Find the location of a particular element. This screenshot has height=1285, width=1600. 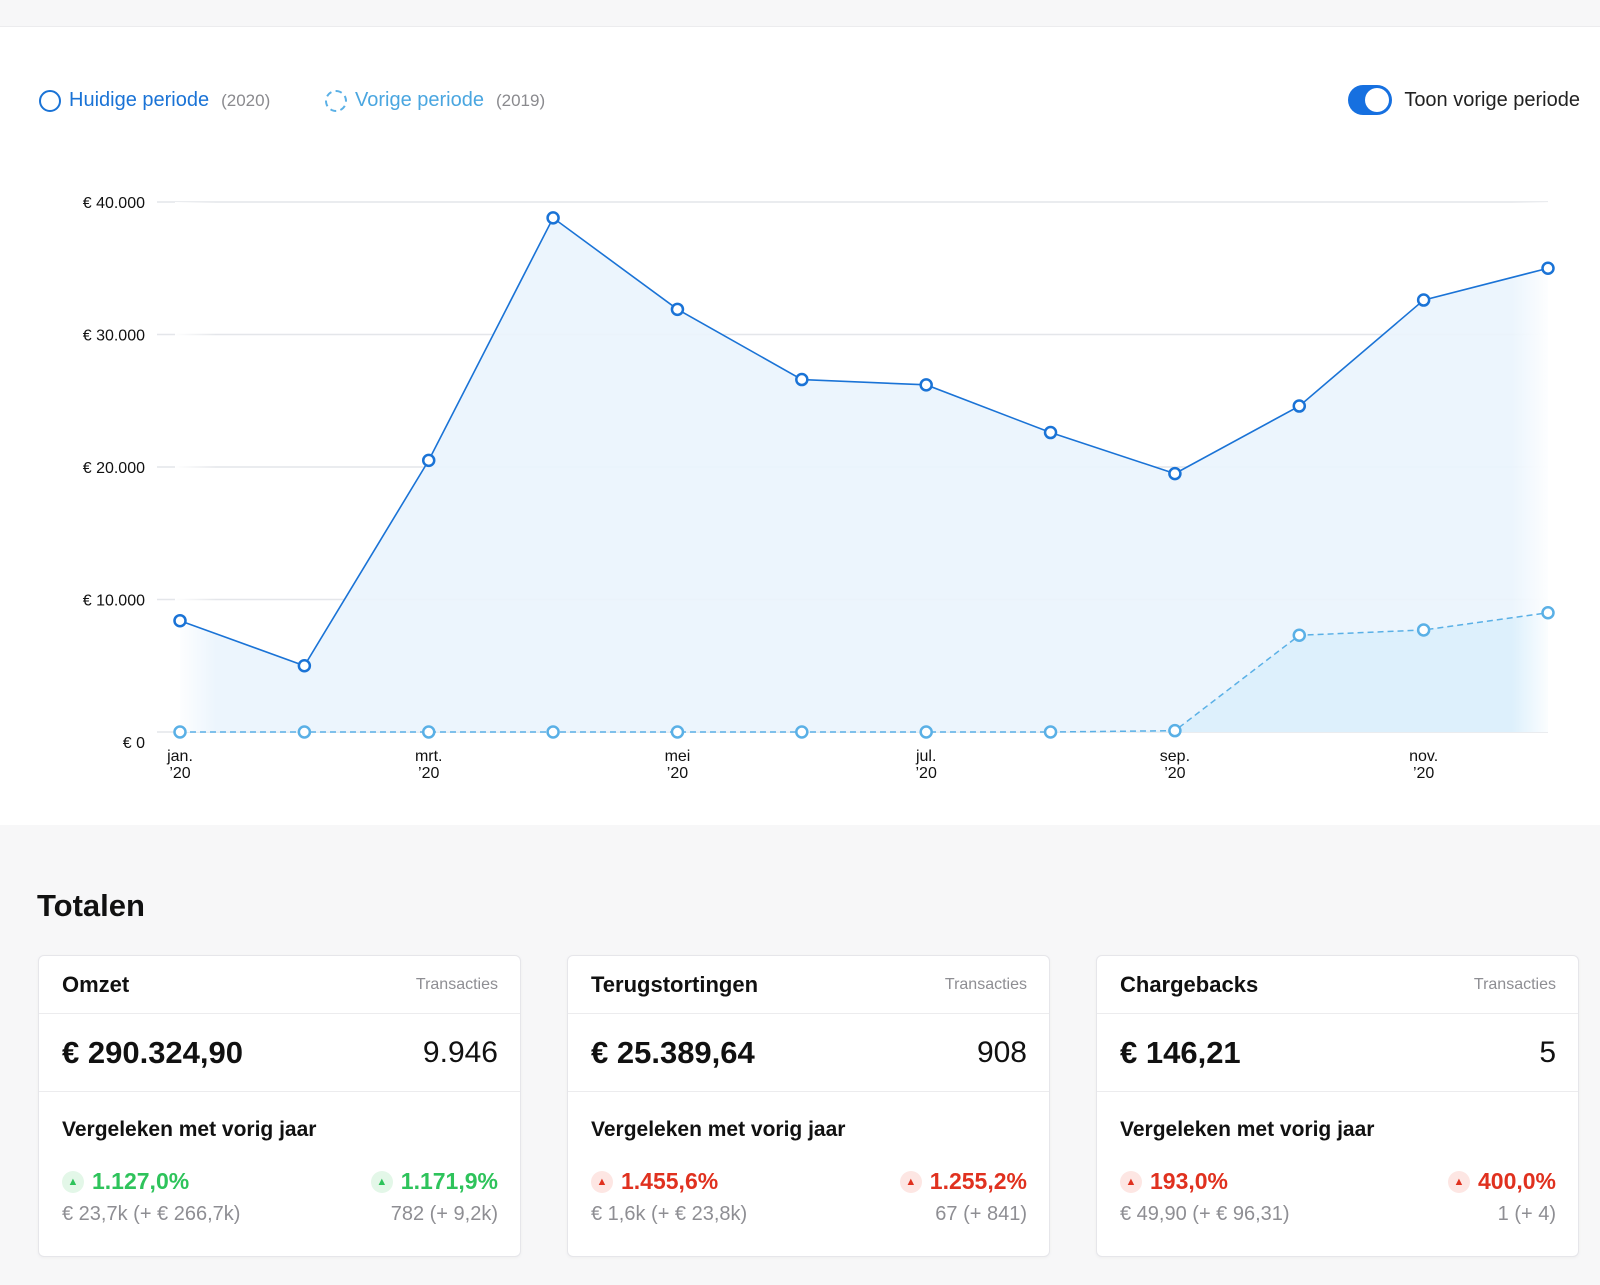

legend-current-label: Huidige periode is located at coordinates (139, 100).